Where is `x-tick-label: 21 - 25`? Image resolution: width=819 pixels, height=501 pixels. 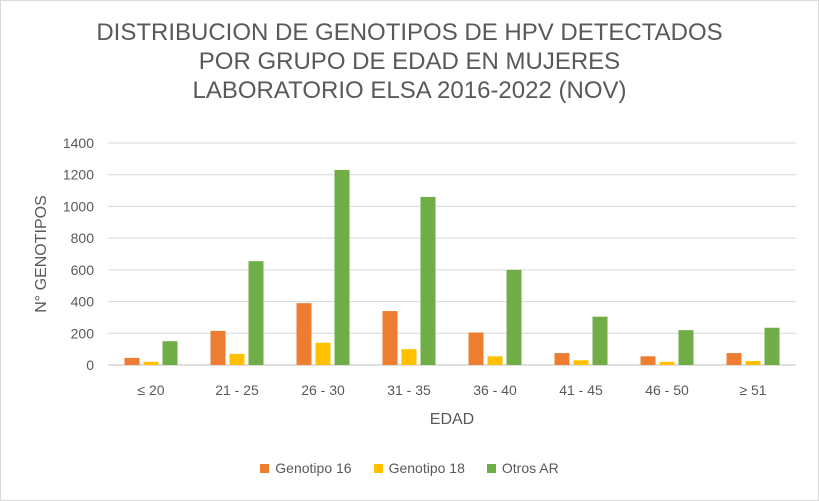
x-tick-label: 21 - 25 is located at coordinates (237, 390).